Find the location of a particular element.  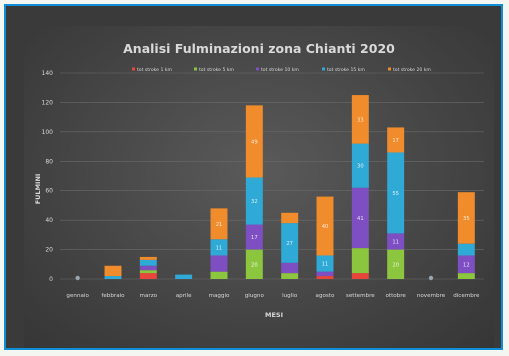

data-label-giugno-4: 49 is located at coordinates (254, 142).